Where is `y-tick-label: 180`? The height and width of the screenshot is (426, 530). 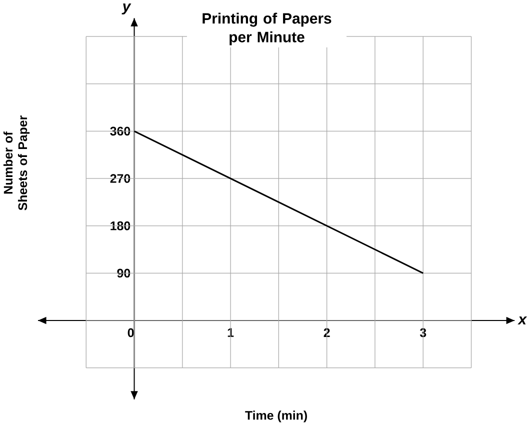 y-tick-label: 180 is located at coordinates (120, 226).